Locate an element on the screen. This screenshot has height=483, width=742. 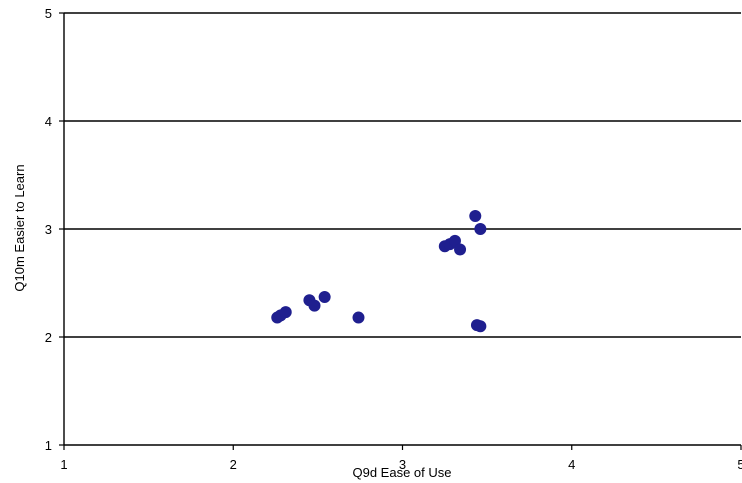
y-tick-labels: 1 2 3 4 5 is located at coordinates (48, 229).